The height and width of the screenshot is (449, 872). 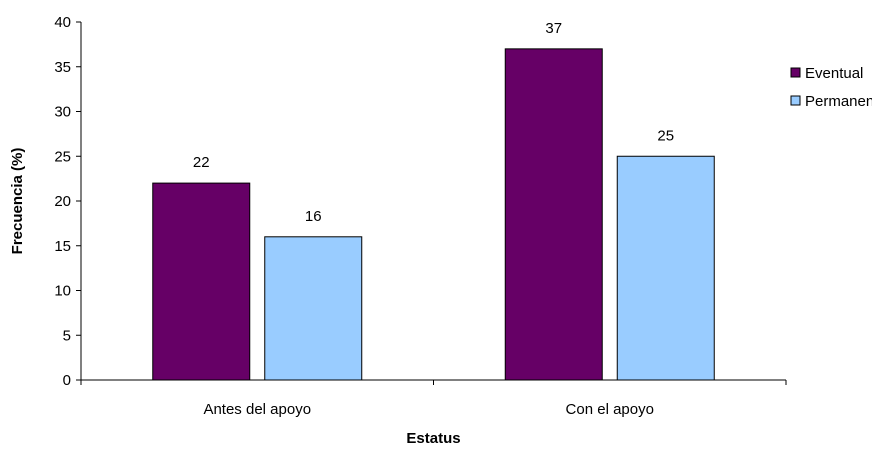 What do you see at coordinates (313, 216) in the screenshot?
I see `data-label: 16` at bounding box center [313, 216].